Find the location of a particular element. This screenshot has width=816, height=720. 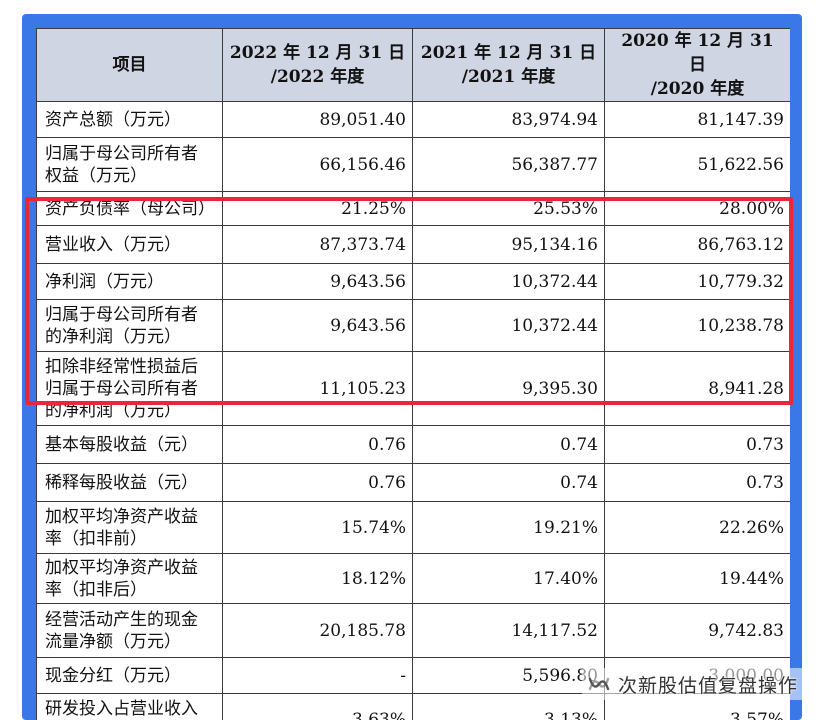

table-row: 营业收入（万元） 87,373.74 95,134.16 86,763.12 is located at coordinates (413, 244).